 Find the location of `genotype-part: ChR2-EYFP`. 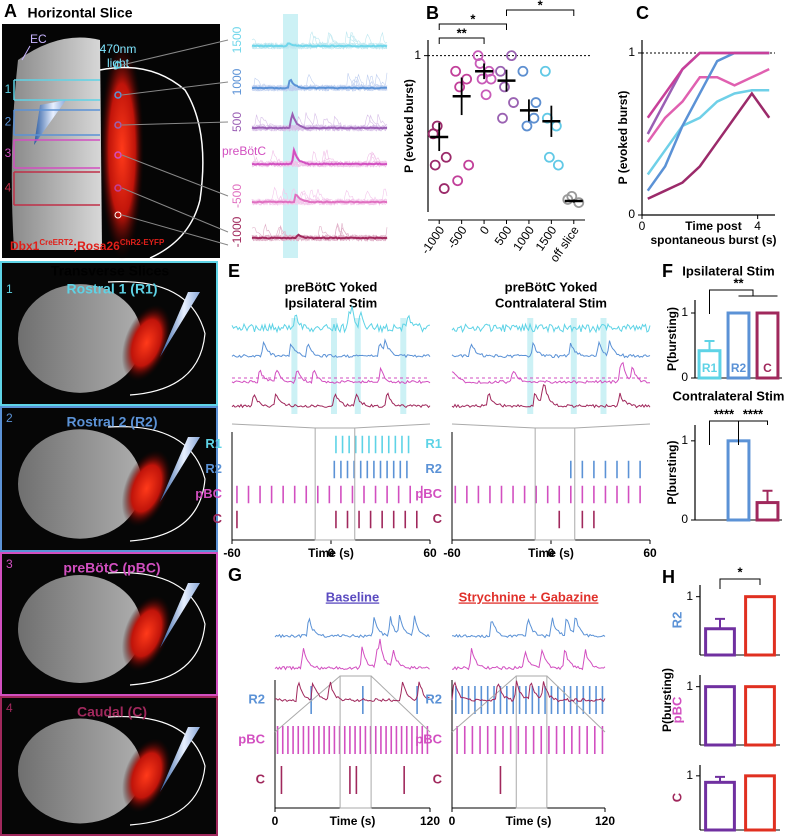

genotype-part: ChR2-EYFP is located at coordinates (142, 242).